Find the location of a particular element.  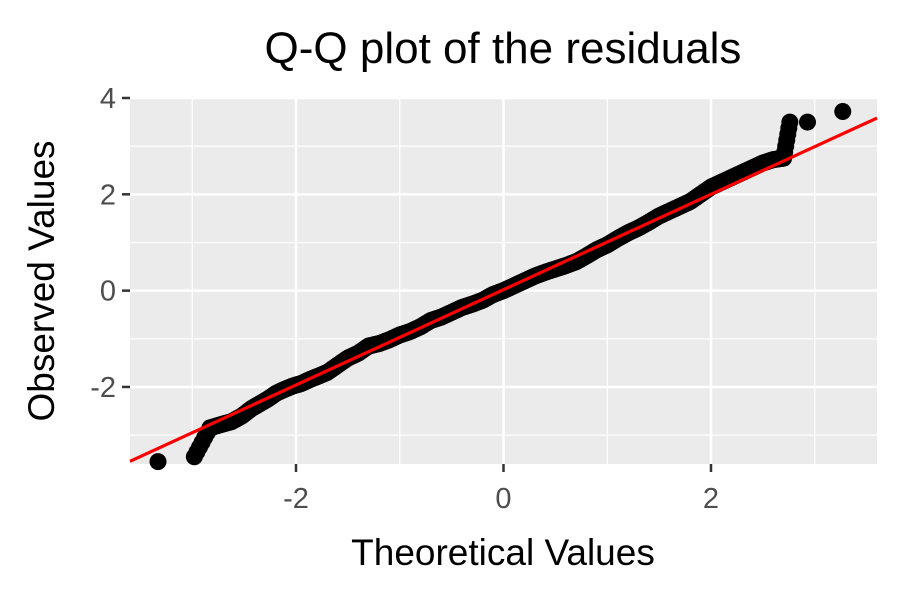

x-tick-label: 2 is located at coordinates (711, 499).